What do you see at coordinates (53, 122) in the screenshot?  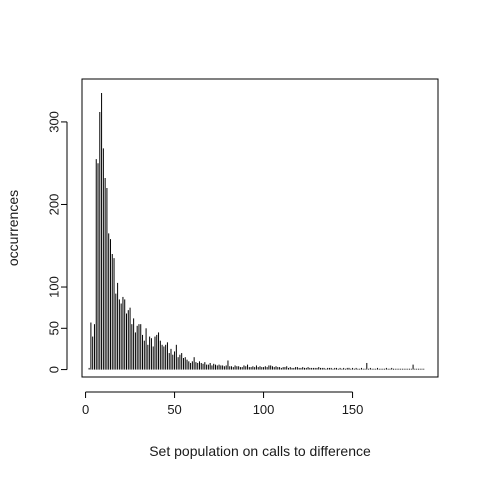 I see `y-tick-label: 300` at bounding box center [53, 122].